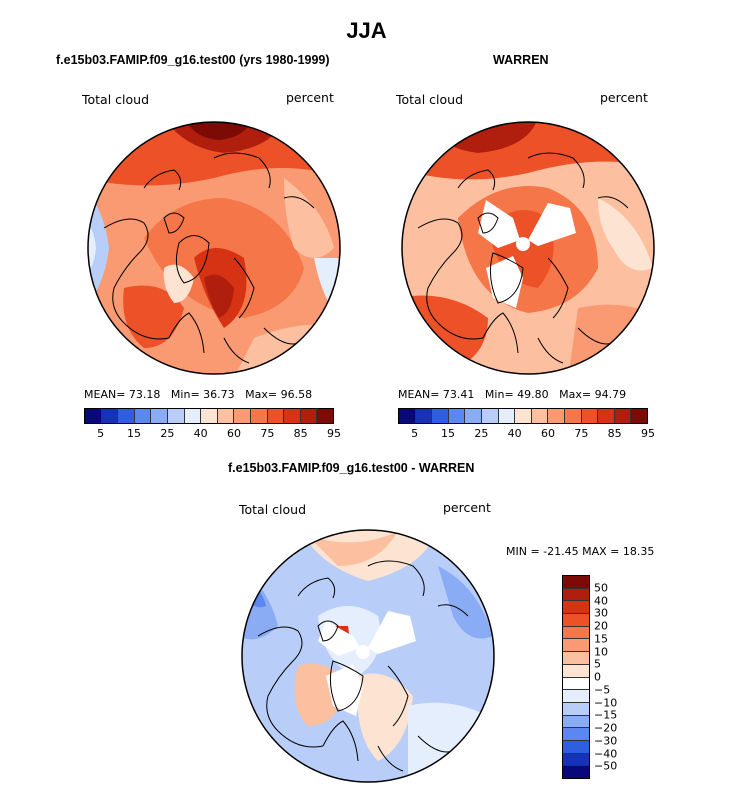 The width and height of the screenshot is (733, 788). What do you see at coordinates (366, 30) in the screenshot?
I see `figure-title: JJA` at bounding box center [366, 30].